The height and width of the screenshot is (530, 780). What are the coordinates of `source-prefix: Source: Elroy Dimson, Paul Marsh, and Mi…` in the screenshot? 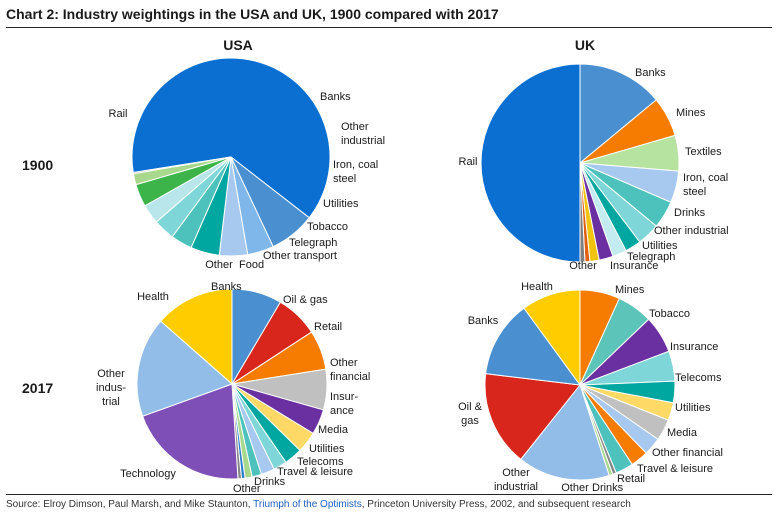 It's located at (130, 504).